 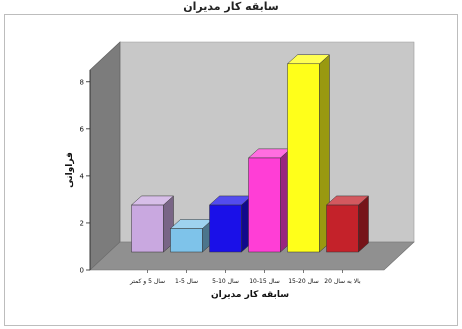 What do you see at coordinates (225, 281) in the screenshot?
I see `x-tick-label: سال 10-5` at bounding box center [225, 281].